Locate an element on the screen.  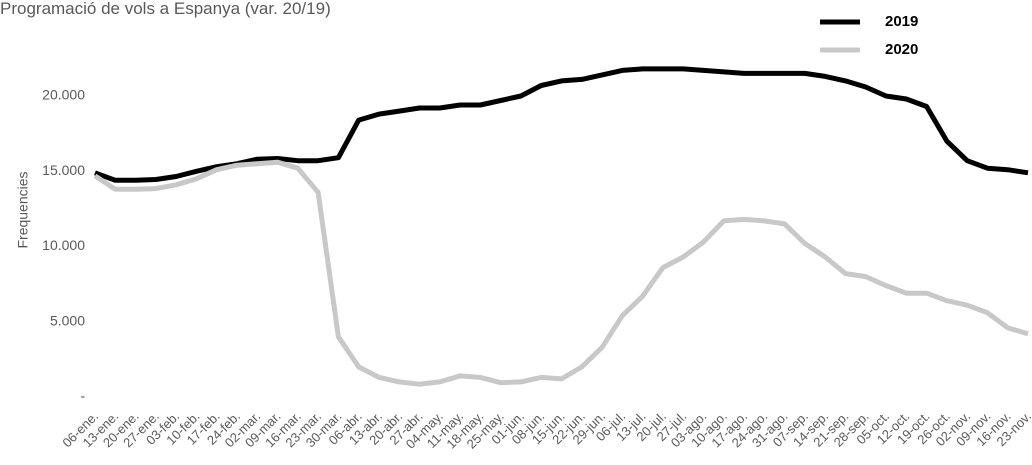
y-axis-label: Frequencies is located at coordinates (23, 209).